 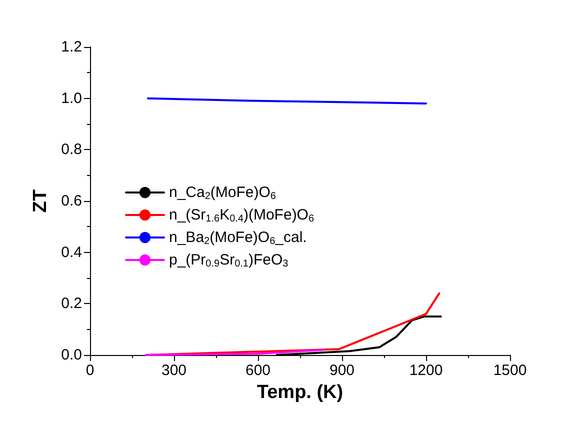 I want to click on y-tick-label: 0.8, so click(x=71, y=149).